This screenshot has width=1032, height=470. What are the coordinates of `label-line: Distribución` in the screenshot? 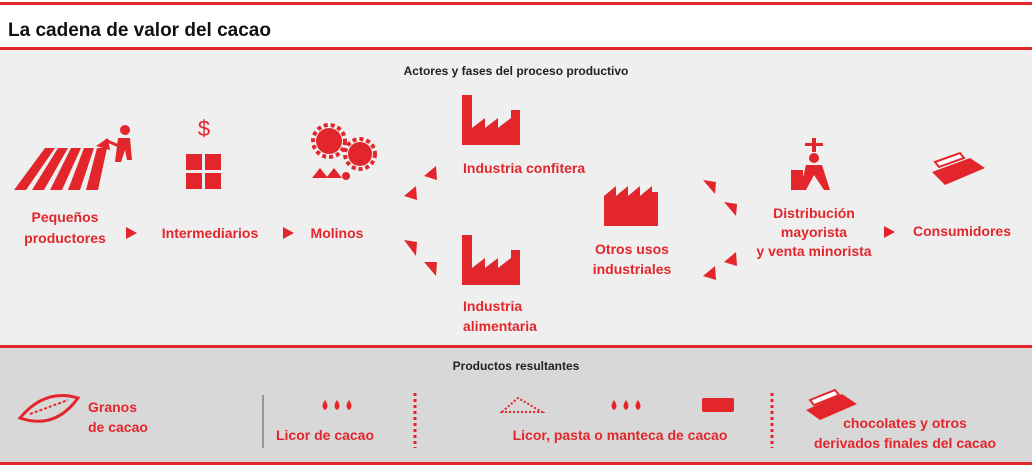 It's located at (814, 213).